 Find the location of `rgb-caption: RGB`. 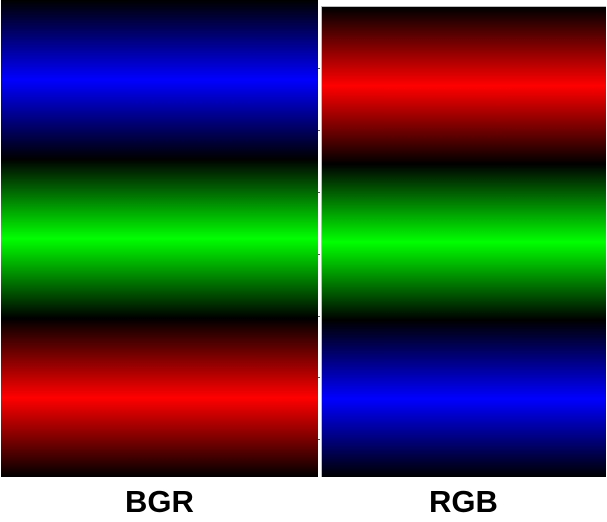

rgb-caption: RGB is located at coordinates (463, 501).